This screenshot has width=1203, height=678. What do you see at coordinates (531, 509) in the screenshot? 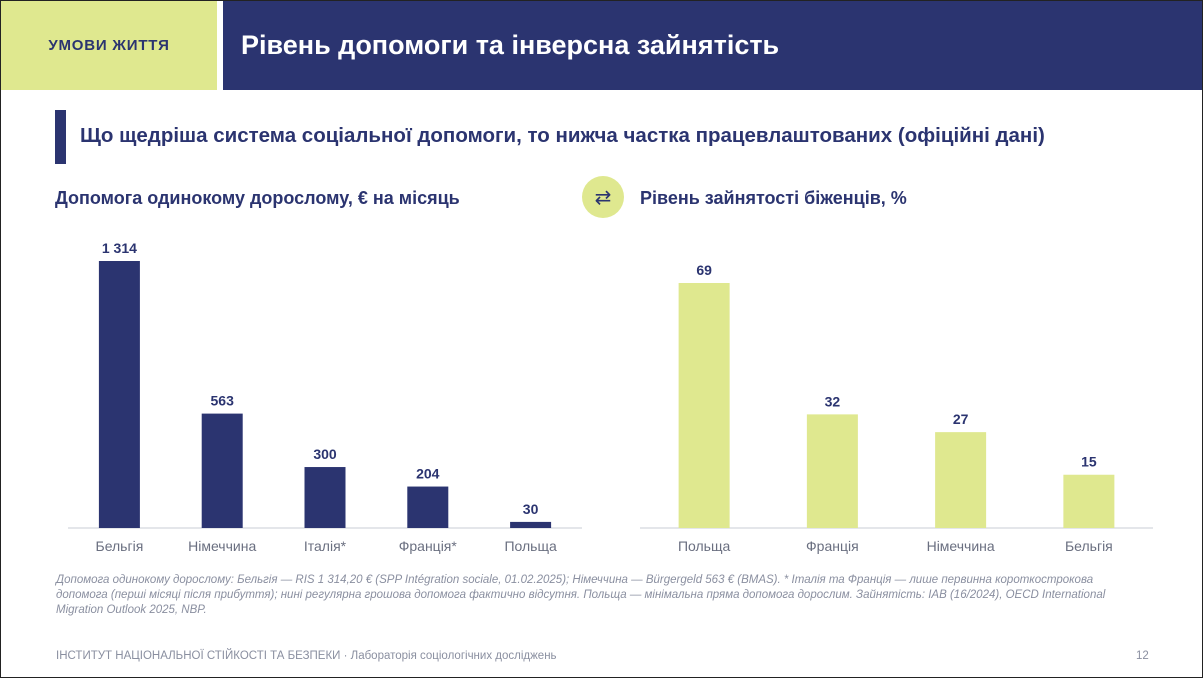
I see `value-label-5: 30` at bounding box center [531, 509].